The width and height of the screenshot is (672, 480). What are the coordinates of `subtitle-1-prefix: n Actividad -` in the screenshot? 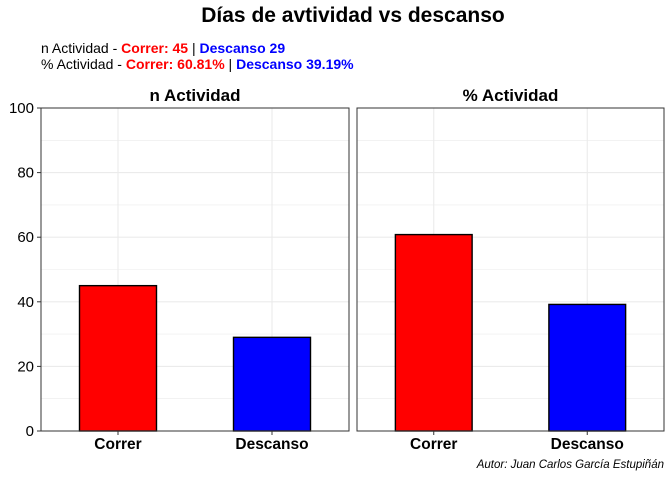 It's located at (81, 48).